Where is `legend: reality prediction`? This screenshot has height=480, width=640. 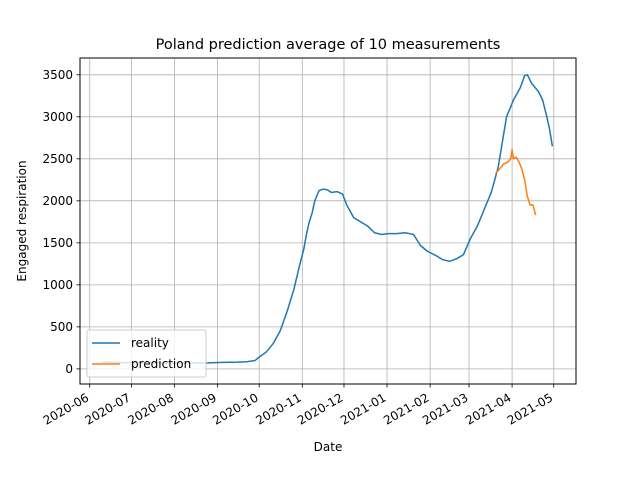
legend: reality prediction is located at coordinates (146, 353).